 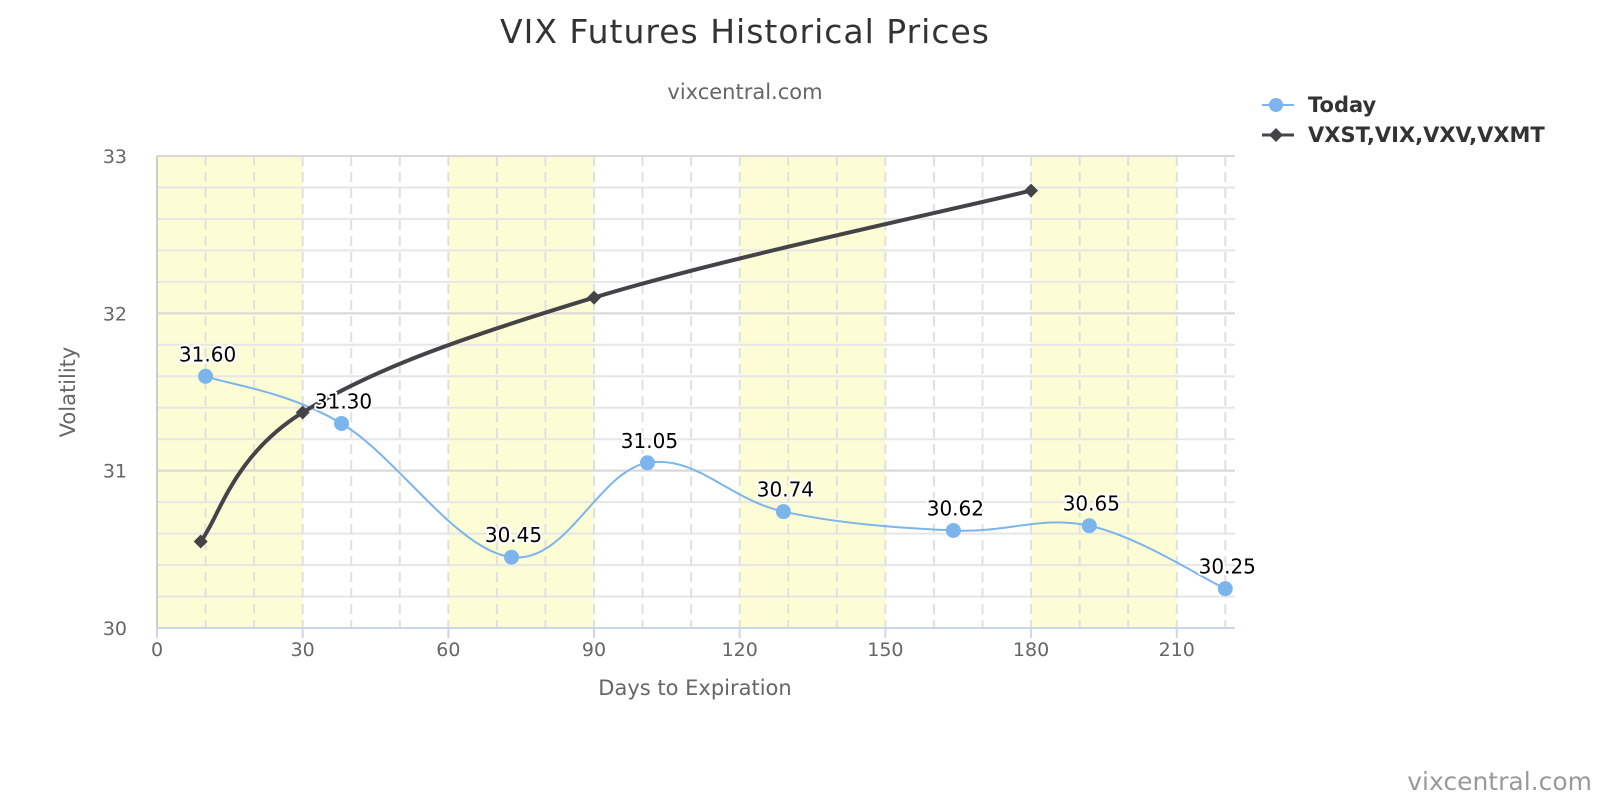 What do you see at coordinates (694, 688) in the screenshot?
I see `x-axis-title: Days to Expiration` at bounding box center [694, 688].